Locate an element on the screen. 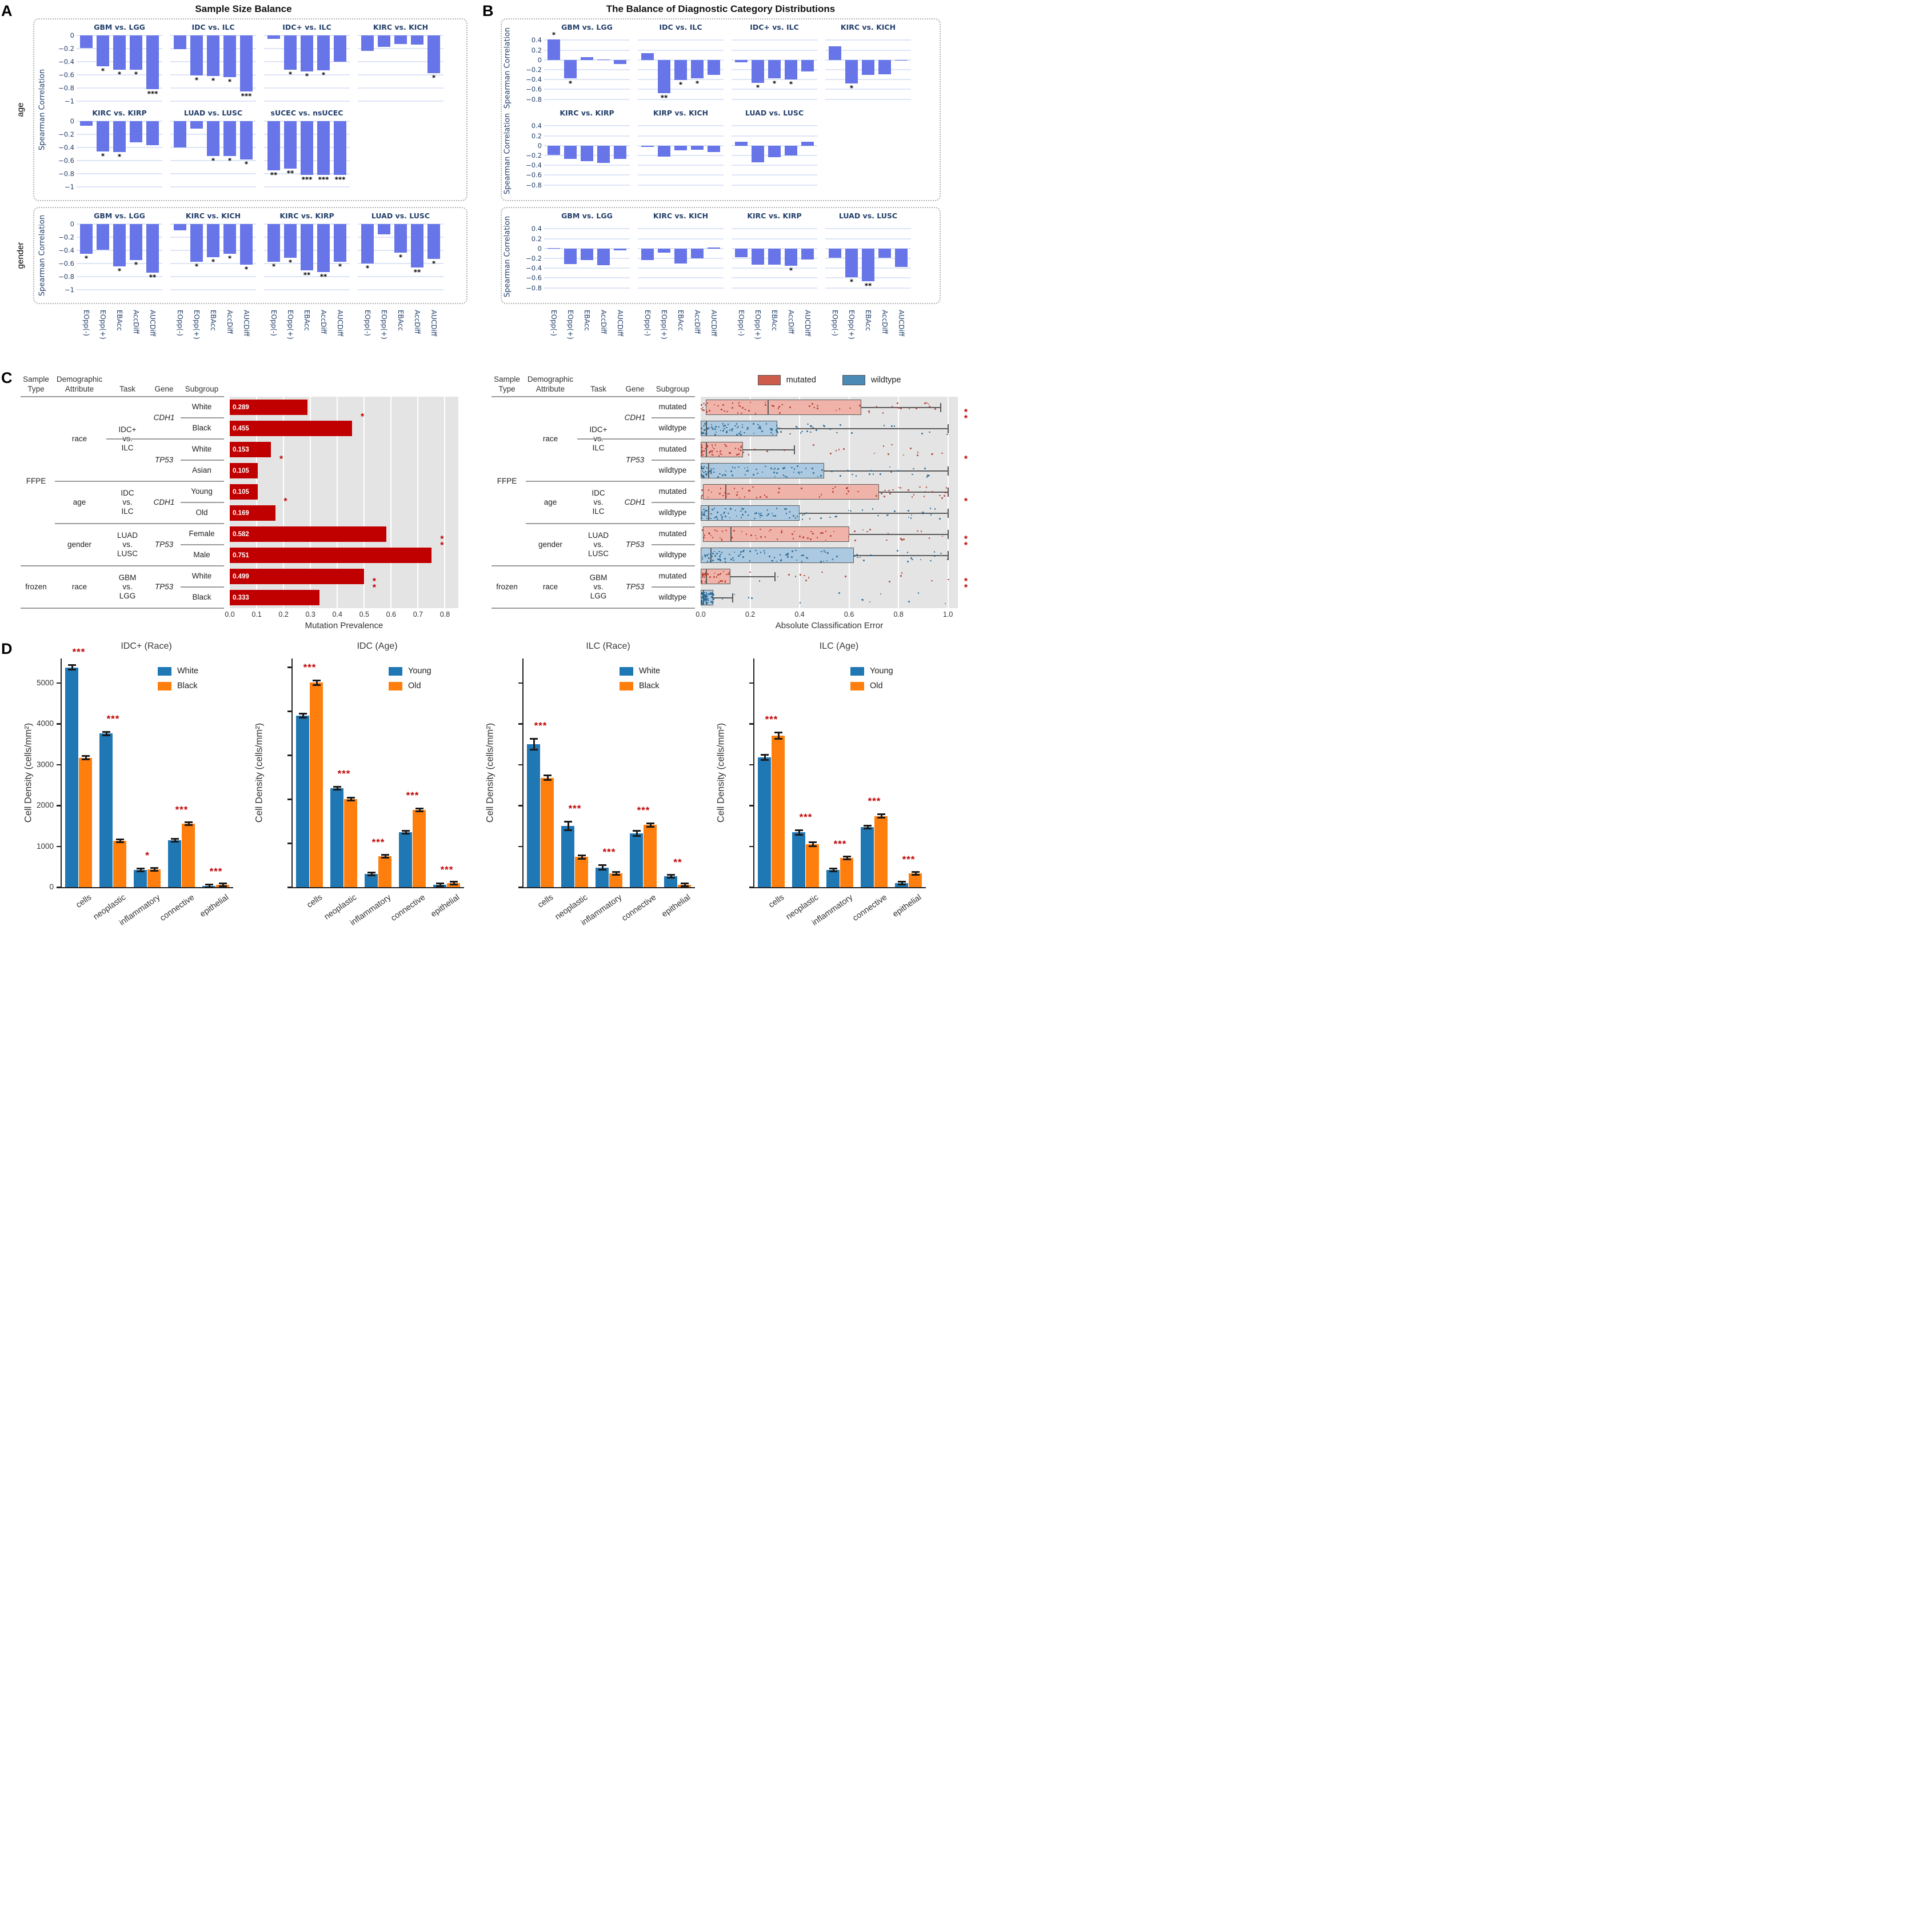  significance-stars: *** is located at coordinates (412, 795).